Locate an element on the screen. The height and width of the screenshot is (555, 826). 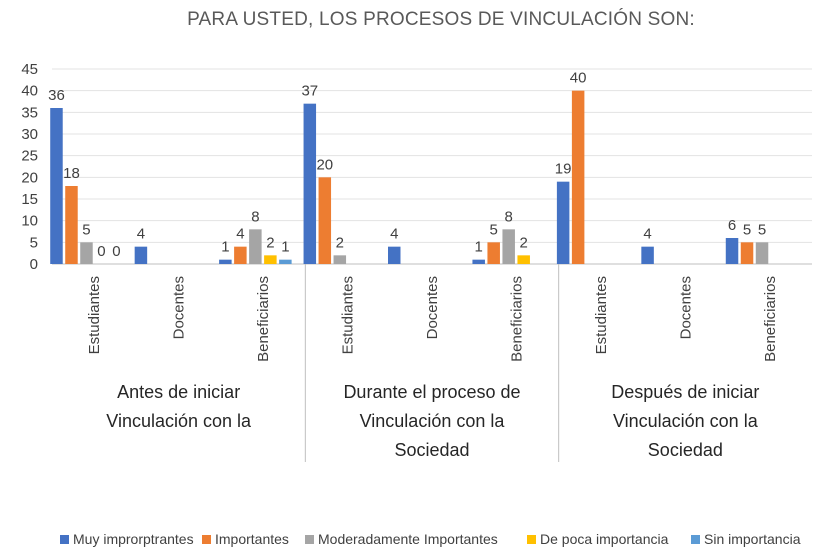
legend-label: Importantes is located at coordinates (252, 539).